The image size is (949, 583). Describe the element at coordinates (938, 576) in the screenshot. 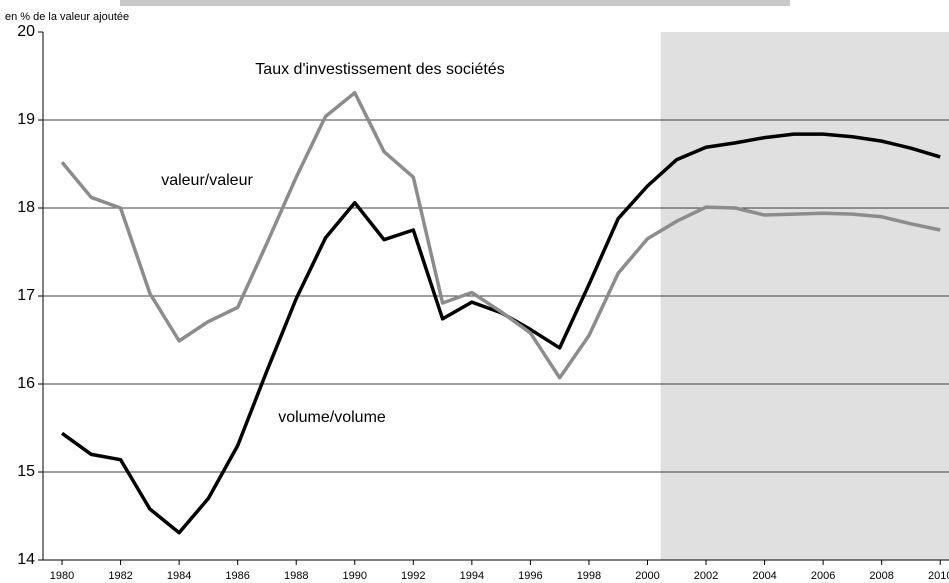

I see `x-tick-label: 2010` at that location.